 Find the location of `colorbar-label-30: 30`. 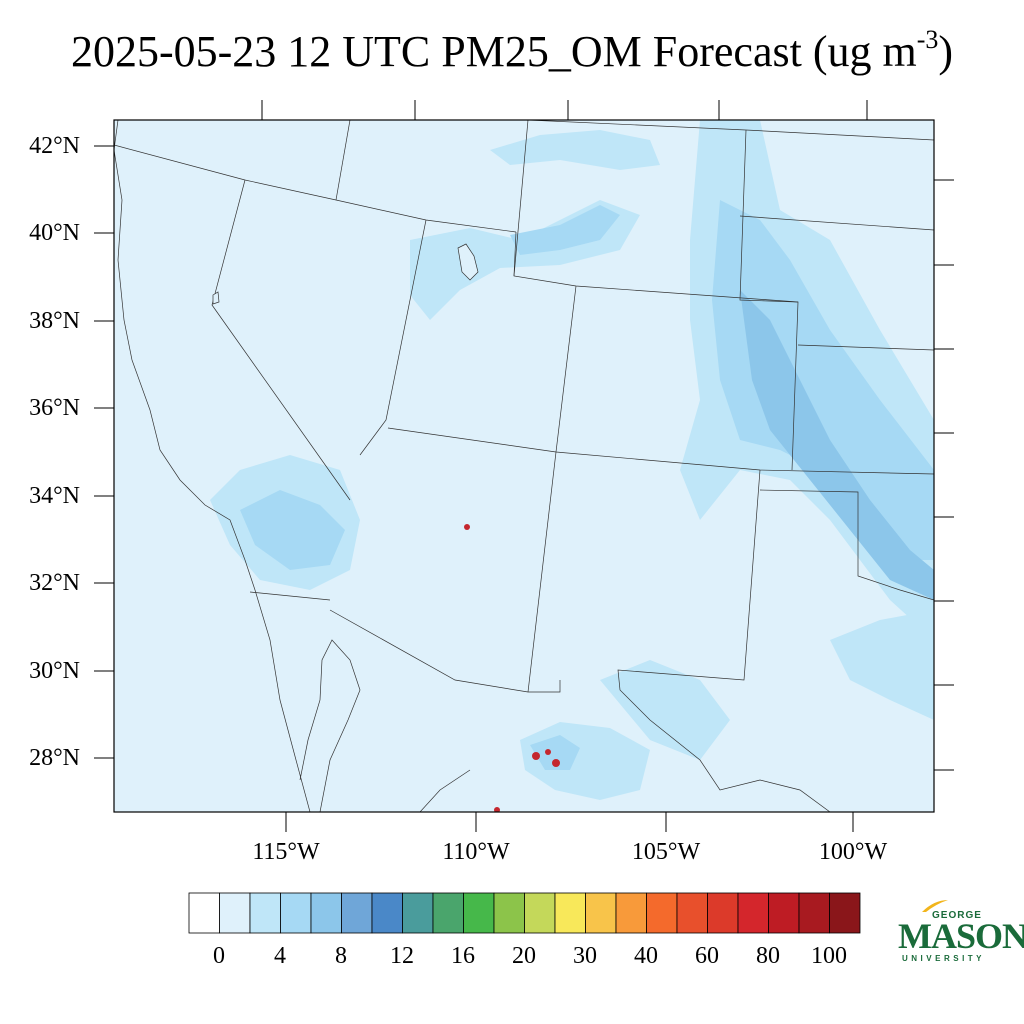

colorbar-label-30: 30 is located at coordinates (585, 956).